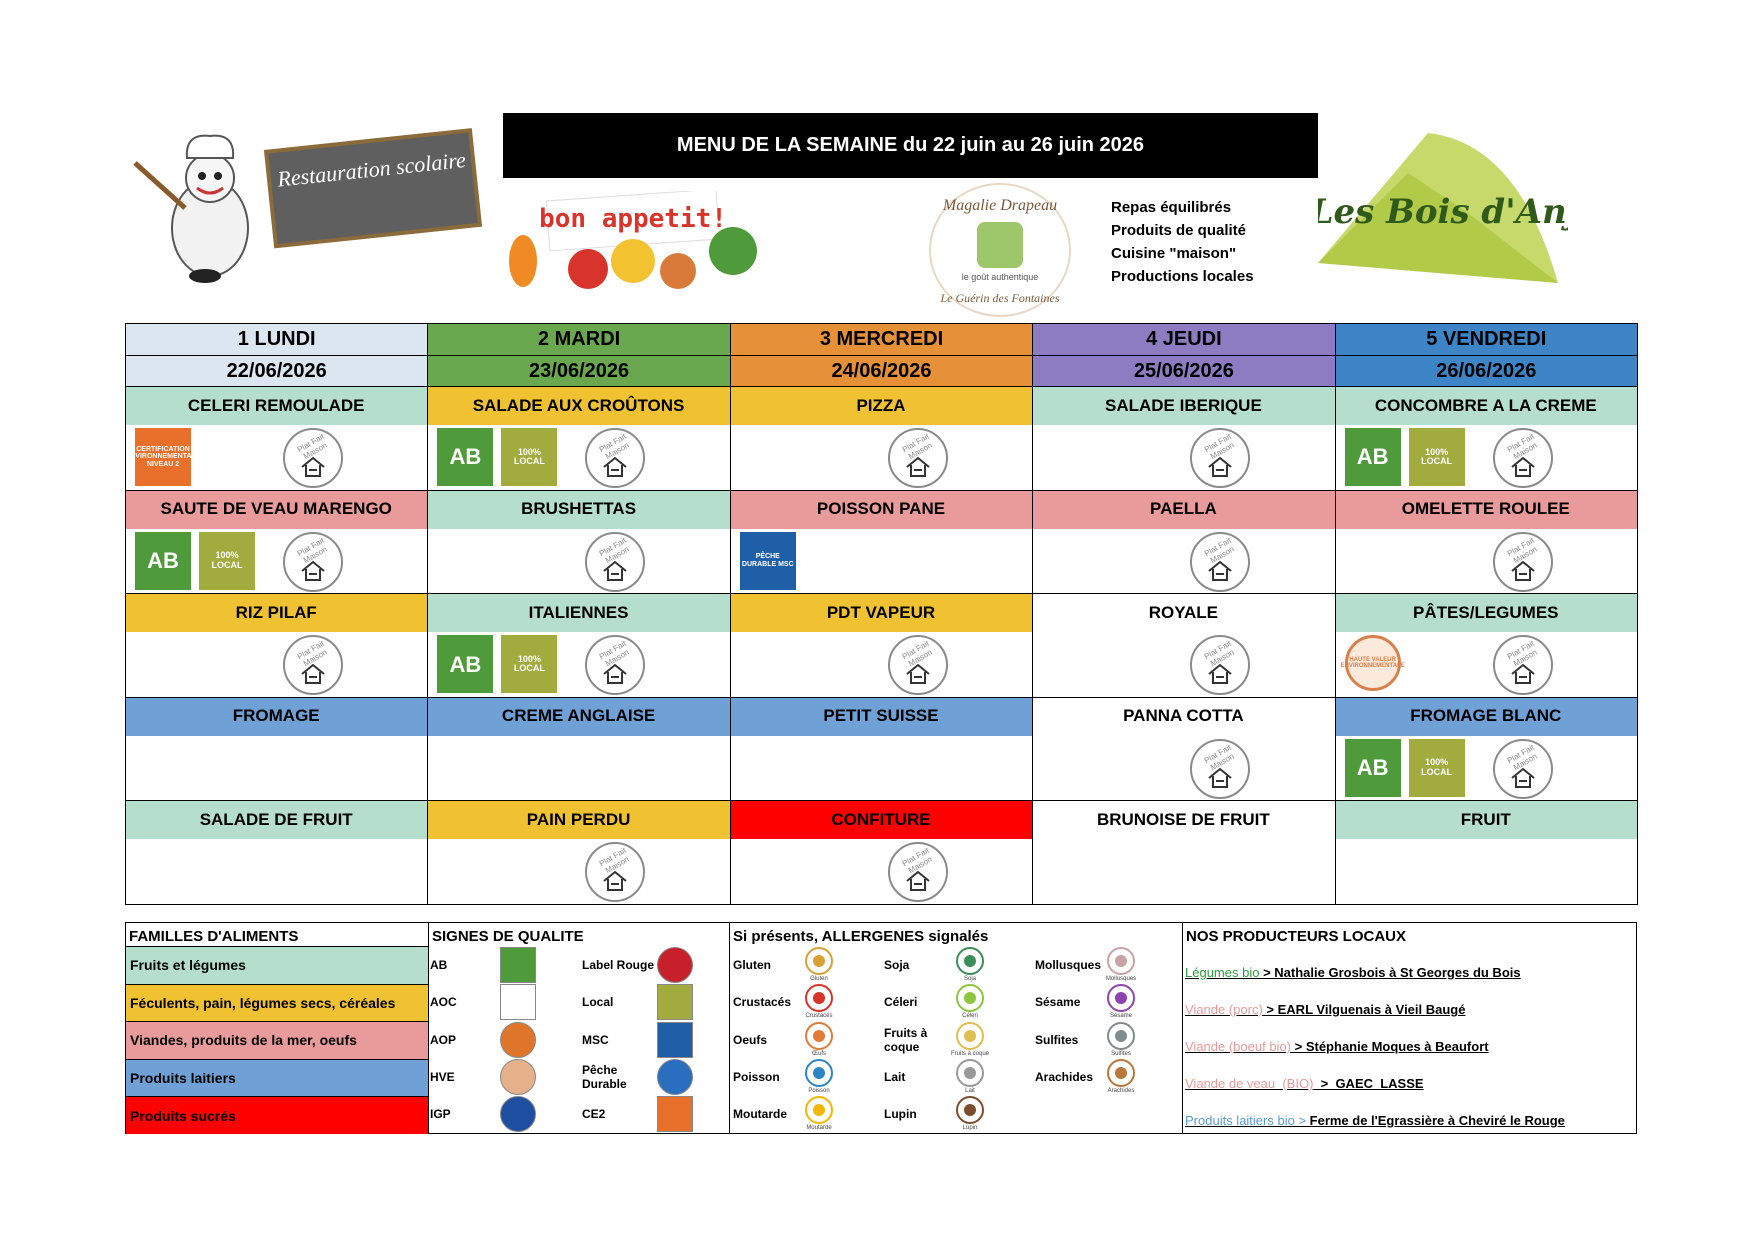  Describe the element at coordinates (881, 371) in the screenshot. I see `day-date: 24/06/2026` at that location.